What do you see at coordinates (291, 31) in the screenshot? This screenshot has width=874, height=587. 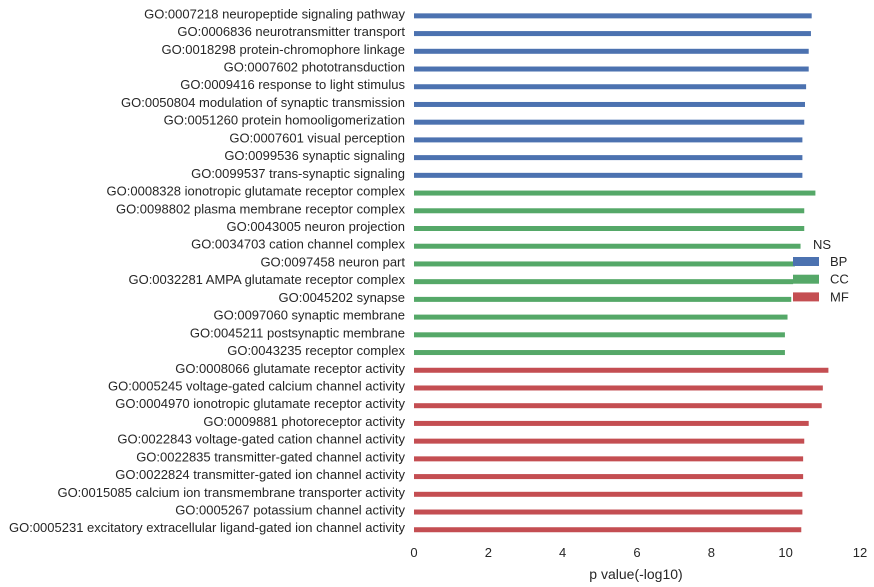 I see `category-label: GO:0006836 neurotransmitter transport` at bounding box center [291, 31].